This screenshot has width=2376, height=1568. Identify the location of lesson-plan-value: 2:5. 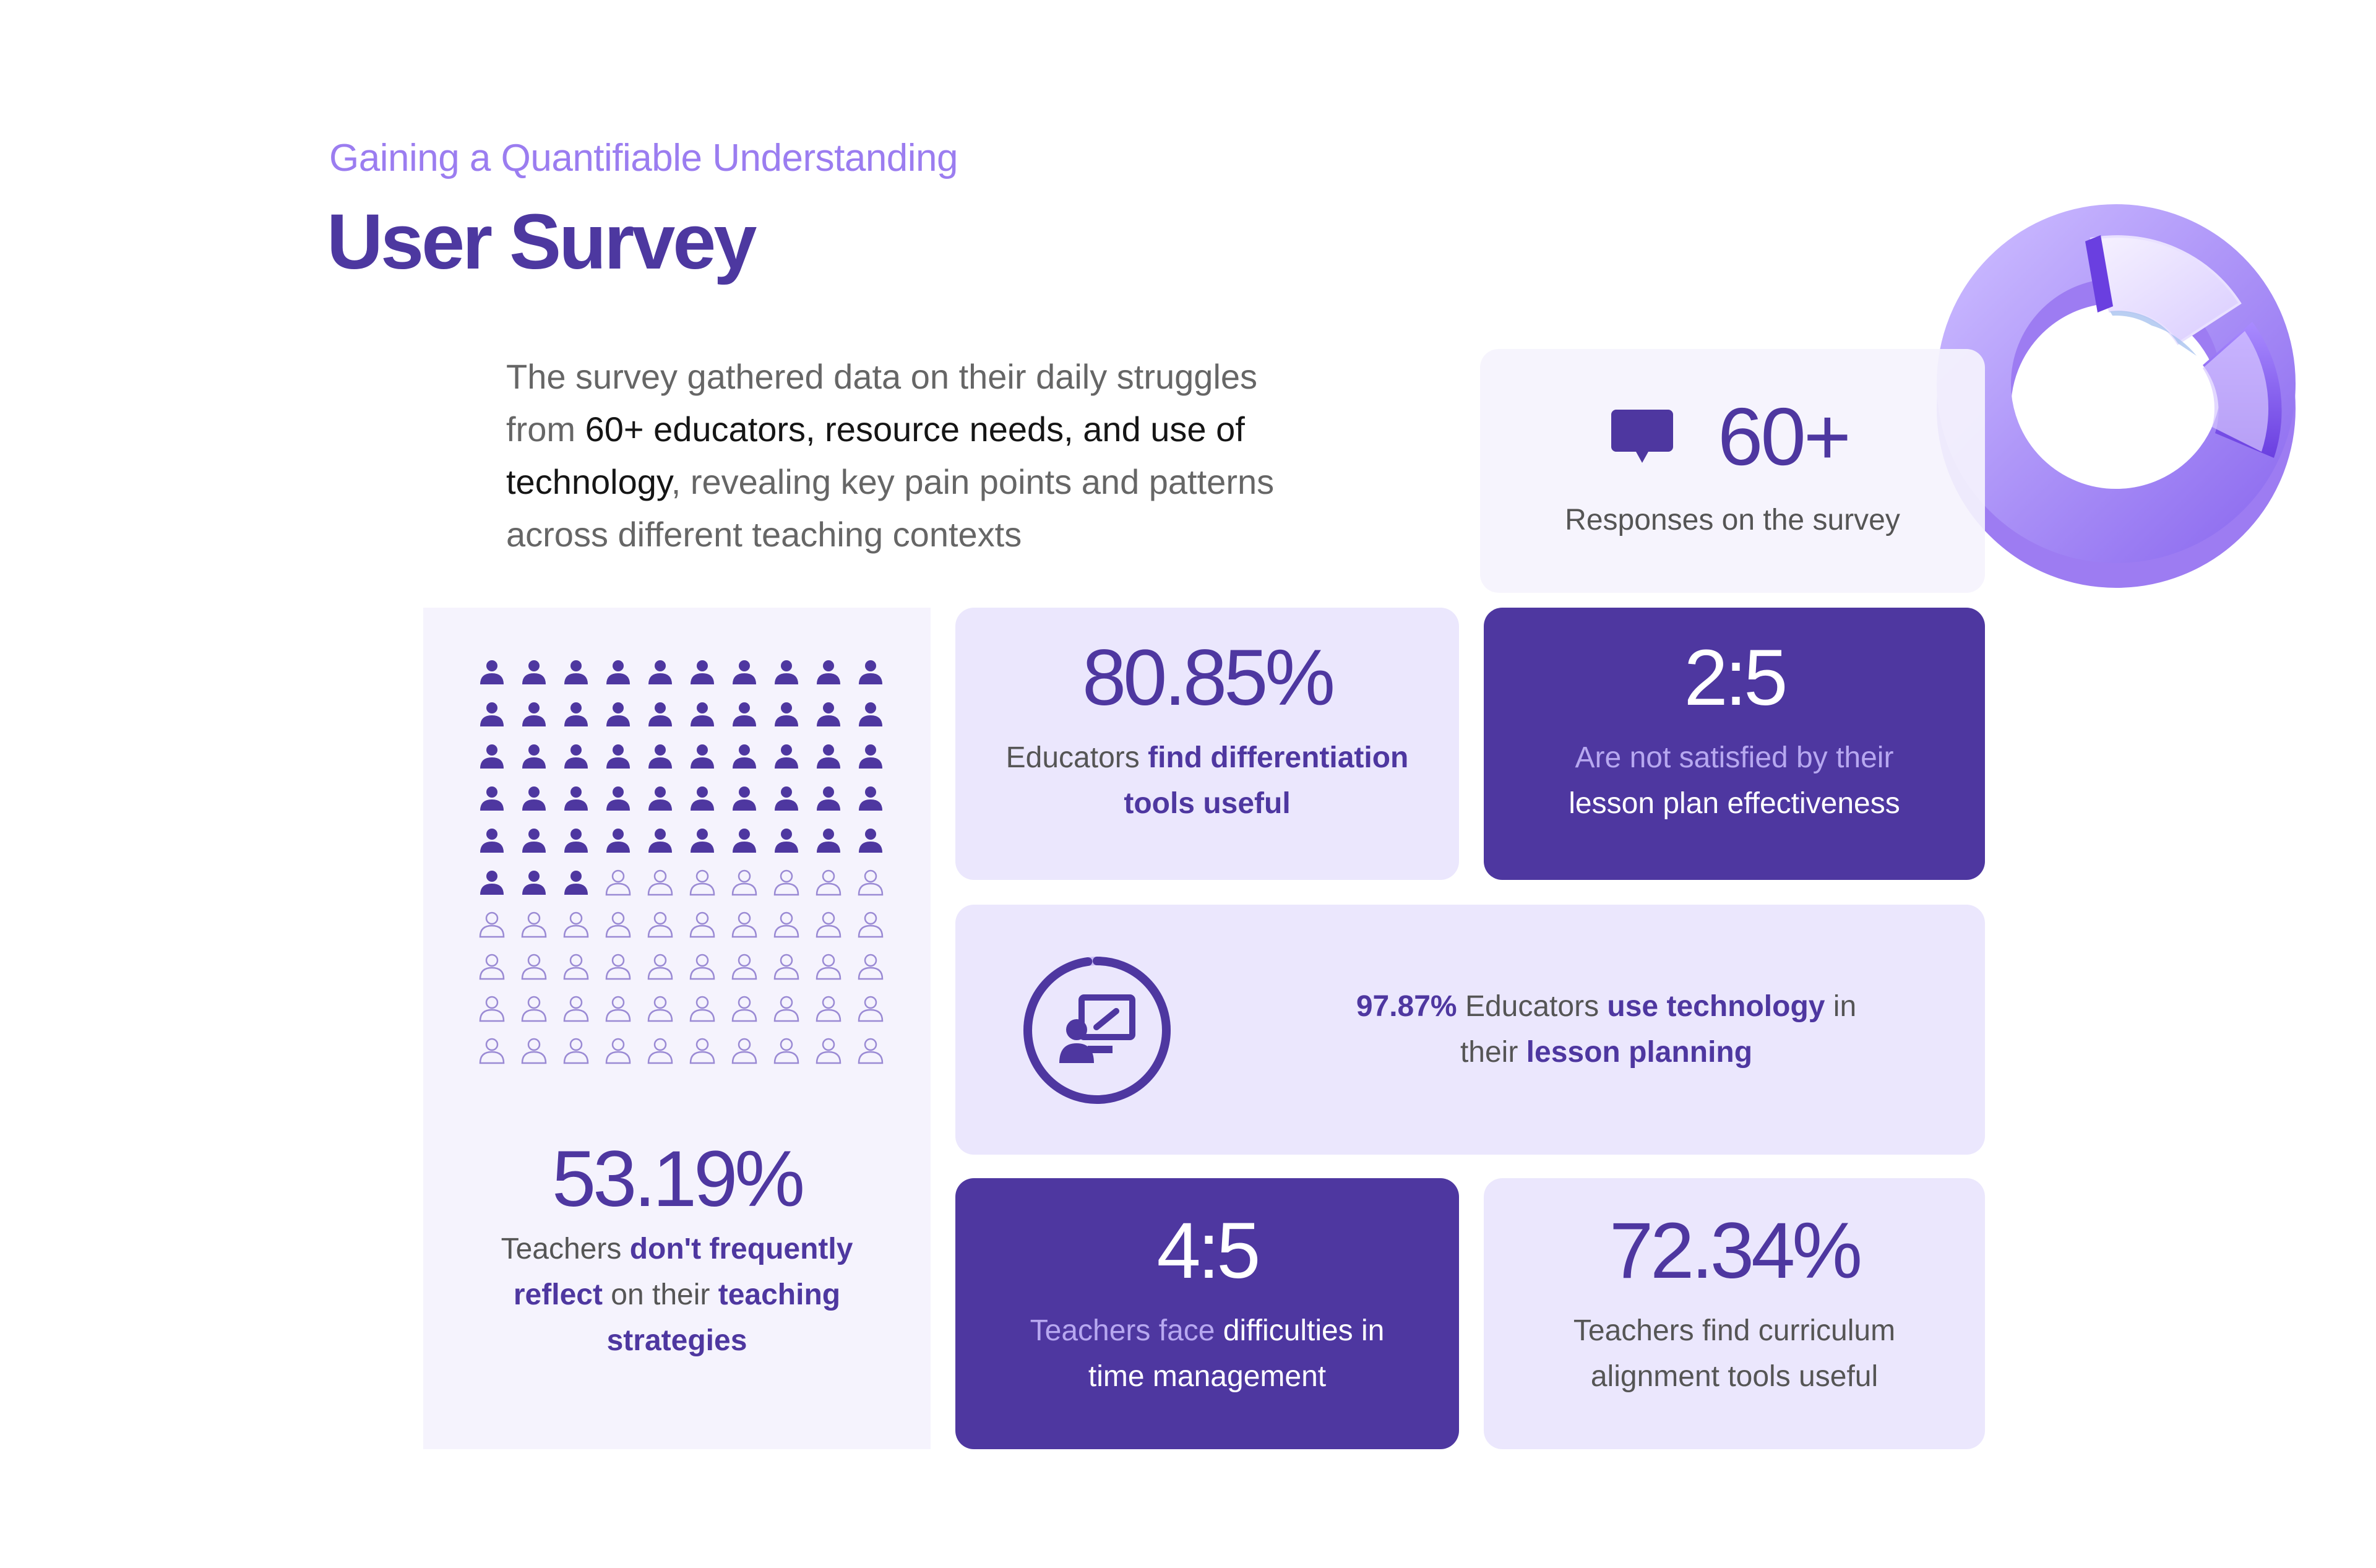
(1736, 678).